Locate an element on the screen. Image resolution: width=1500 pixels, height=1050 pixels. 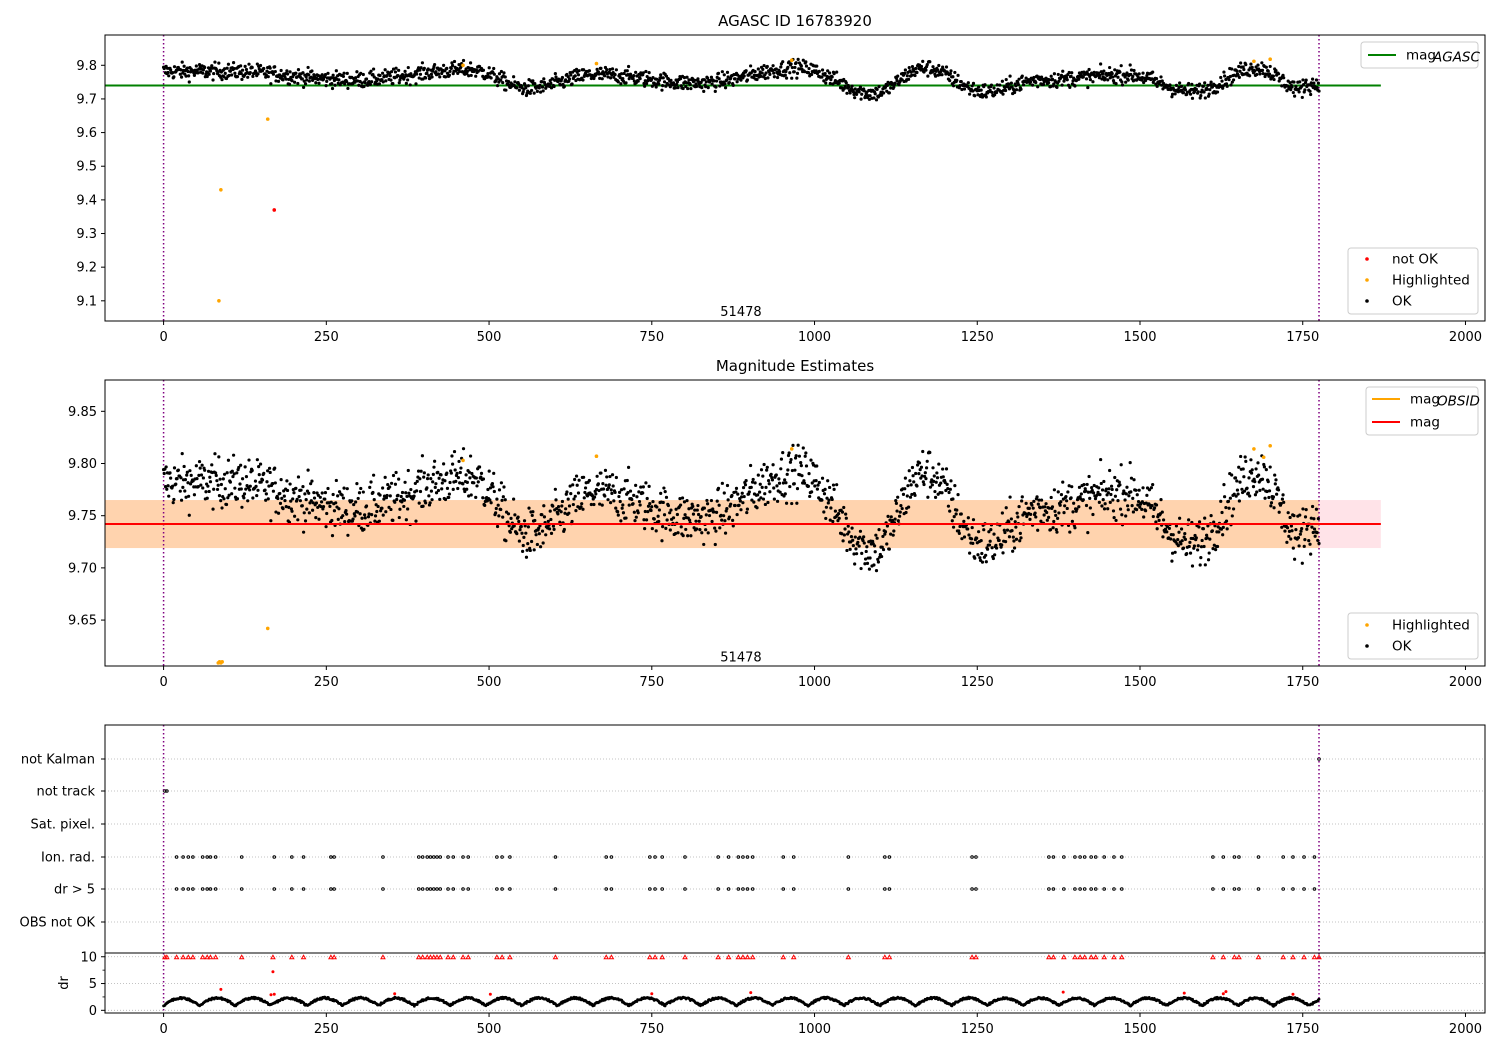
flag-category-label: OBS not OK is located at coordinates (58, 923).